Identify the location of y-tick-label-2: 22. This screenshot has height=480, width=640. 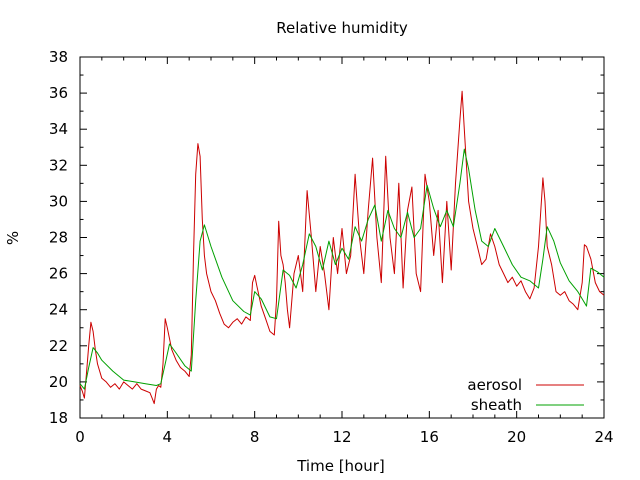
(58, 346).